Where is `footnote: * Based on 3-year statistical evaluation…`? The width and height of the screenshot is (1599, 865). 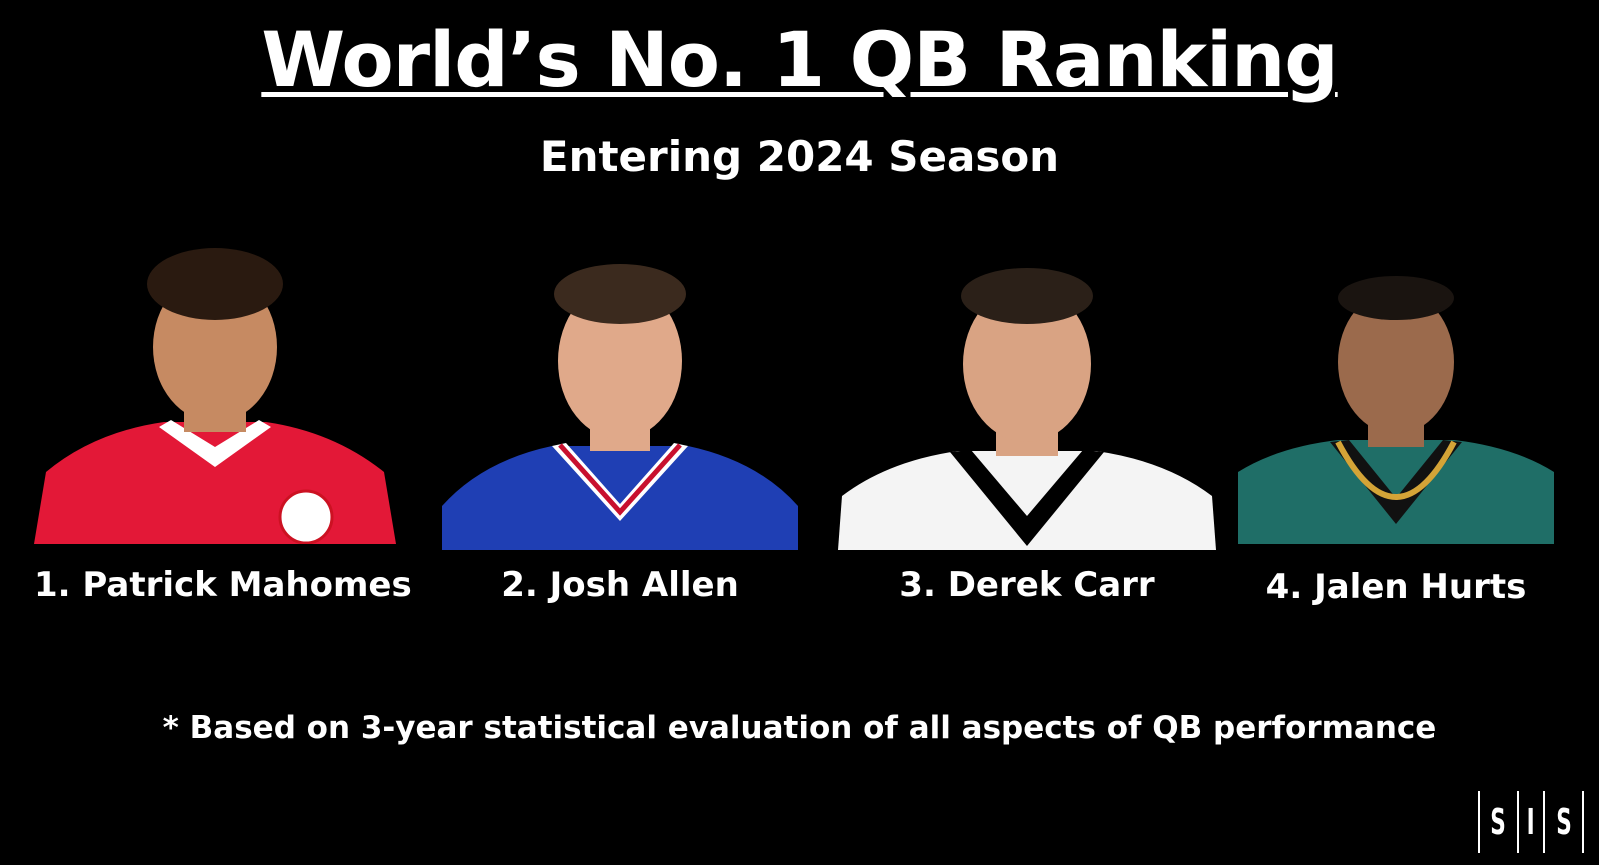
footnote: * Based on 3-year statistical evaluation… is located at coordinates (799, 728).